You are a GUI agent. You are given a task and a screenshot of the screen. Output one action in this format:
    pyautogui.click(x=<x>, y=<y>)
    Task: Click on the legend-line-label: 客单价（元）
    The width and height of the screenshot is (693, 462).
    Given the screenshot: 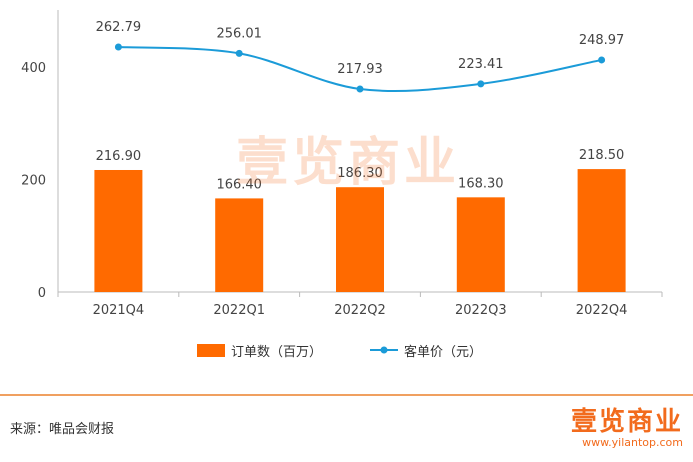 What is the action you would take?
    pyautogui.click(x=443, y=352)
    